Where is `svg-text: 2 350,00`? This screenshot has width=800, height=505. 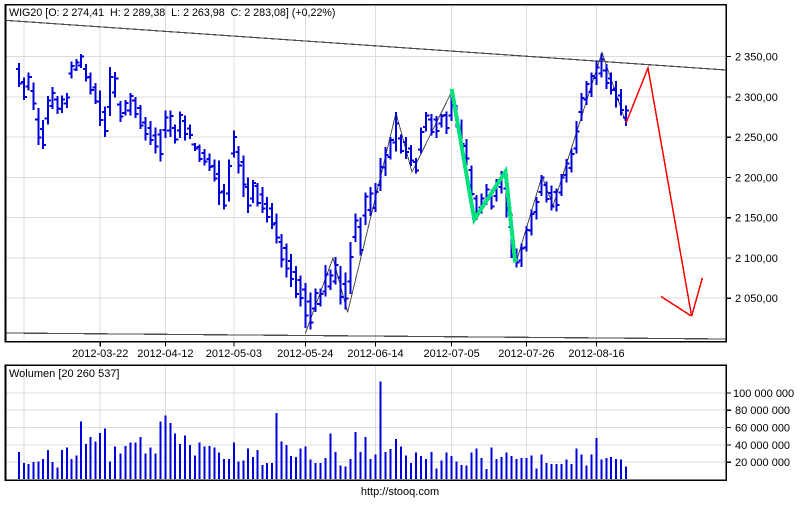 svg-text: 2 350,00 is located at coordinates (756, 58).